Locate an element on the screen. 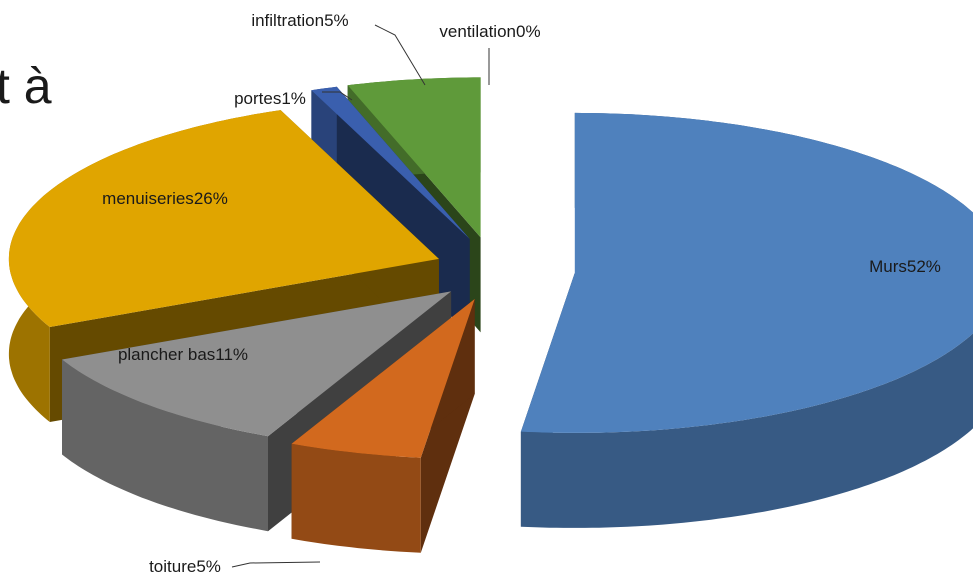 This screenshot has height=579, width=973. data-label: Murs52% is located at coordinates (905, 266).